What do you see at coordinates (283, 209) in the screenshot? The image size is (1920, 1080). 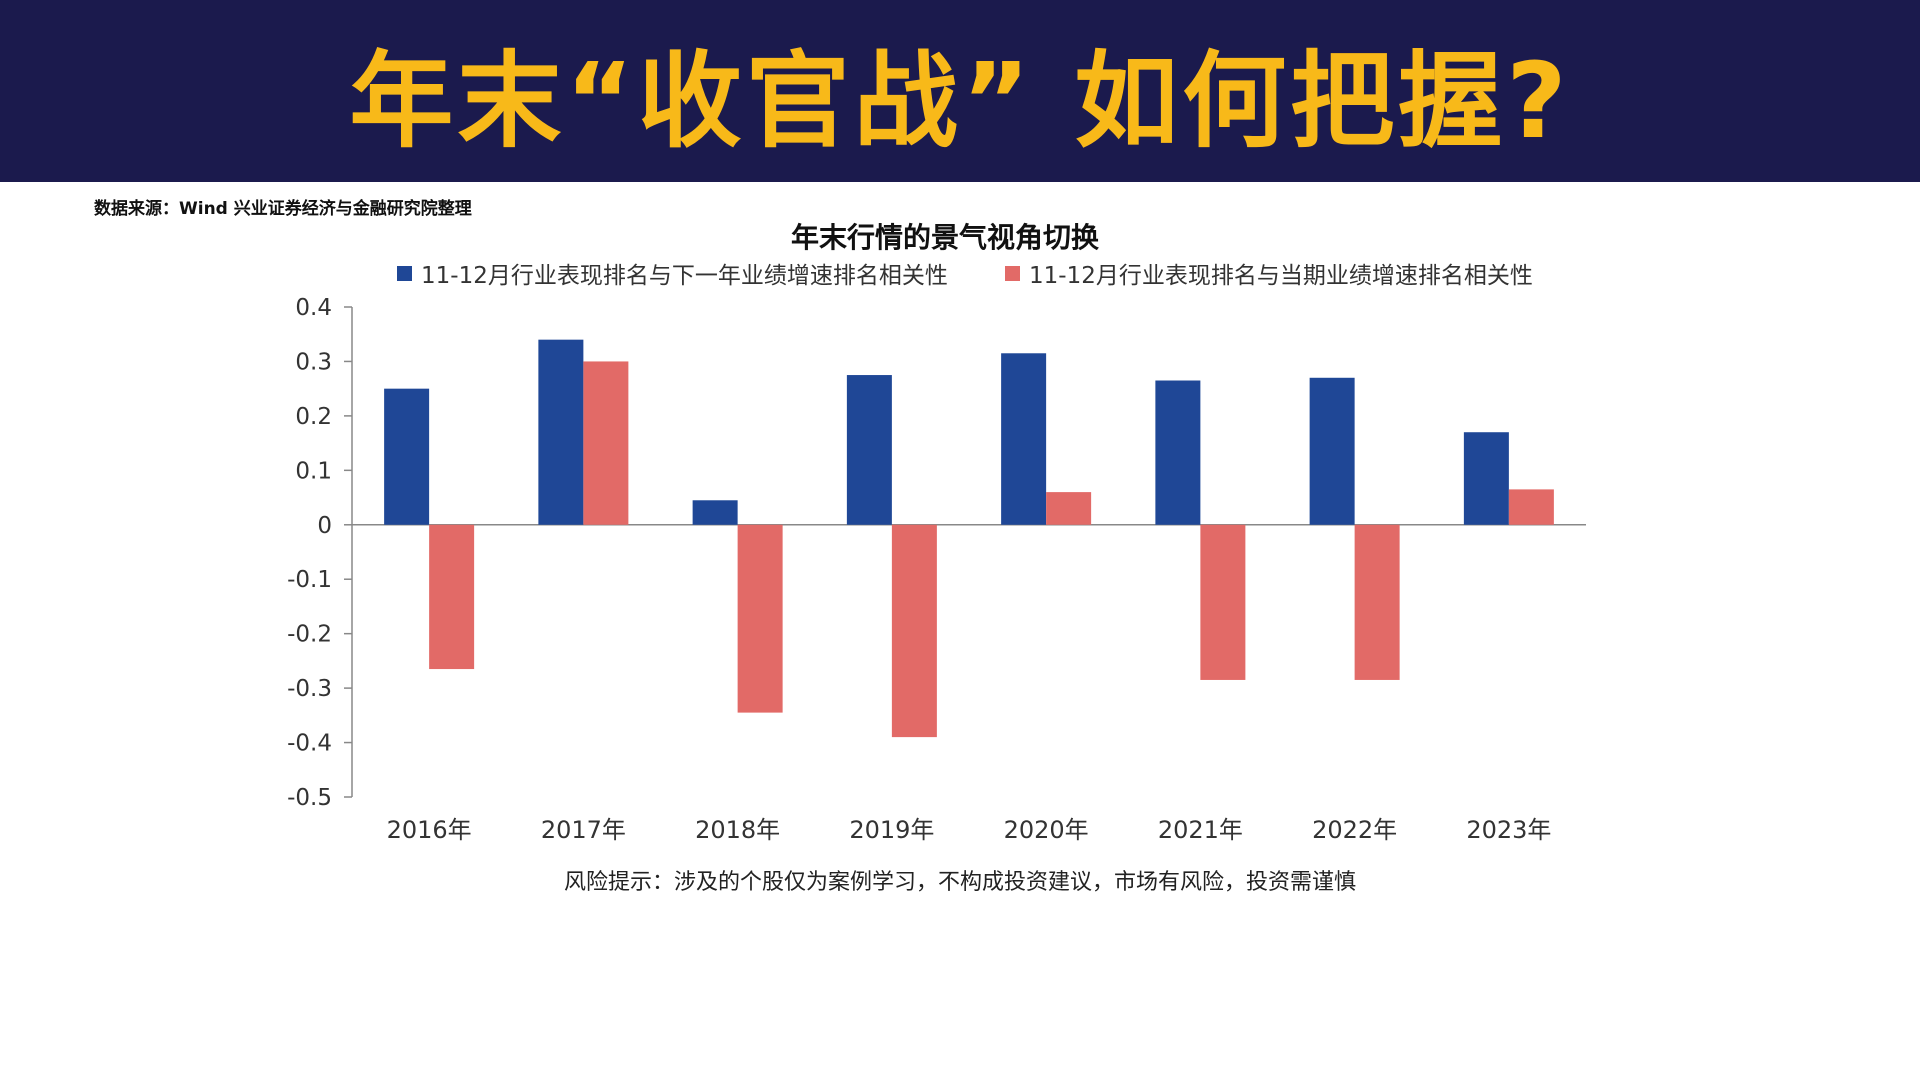 I see `source-note: 数据来源：Wind 兴业证券经济与金融研究院整理` at bounding box center [283, 209].